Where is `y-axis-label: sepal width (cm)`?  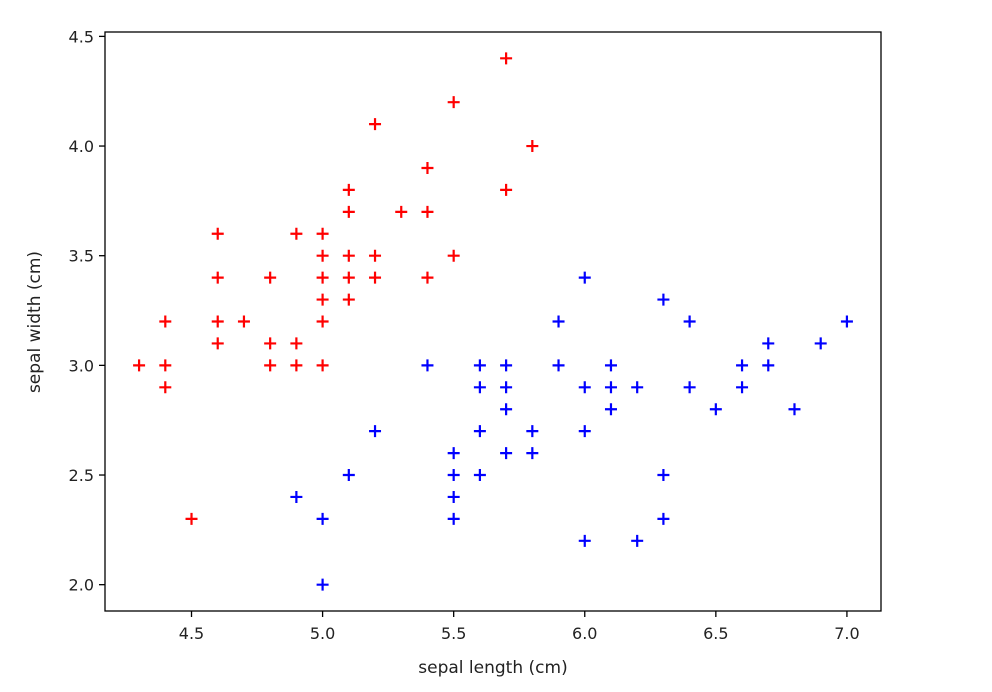
y-axis-label: sepal width (cm) is located at coordinates (35, 322).